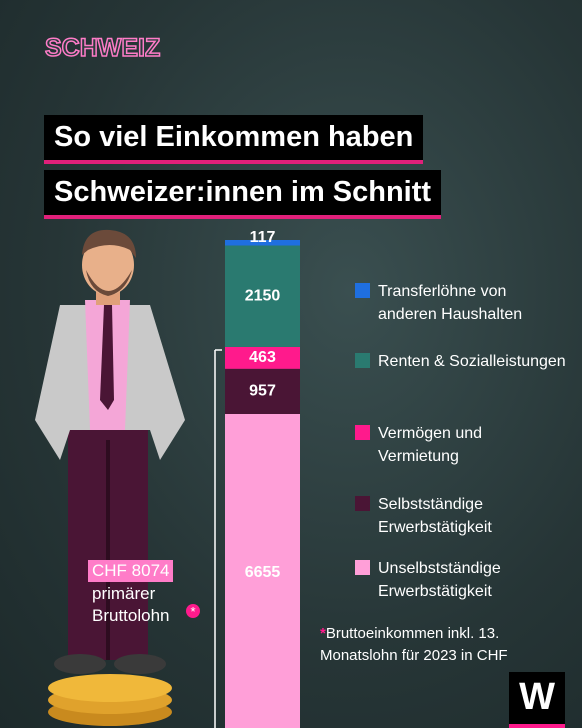  Describe the element at coordinates (323, 633) in the screenshot. I see `footnote-marker: *` at that location.